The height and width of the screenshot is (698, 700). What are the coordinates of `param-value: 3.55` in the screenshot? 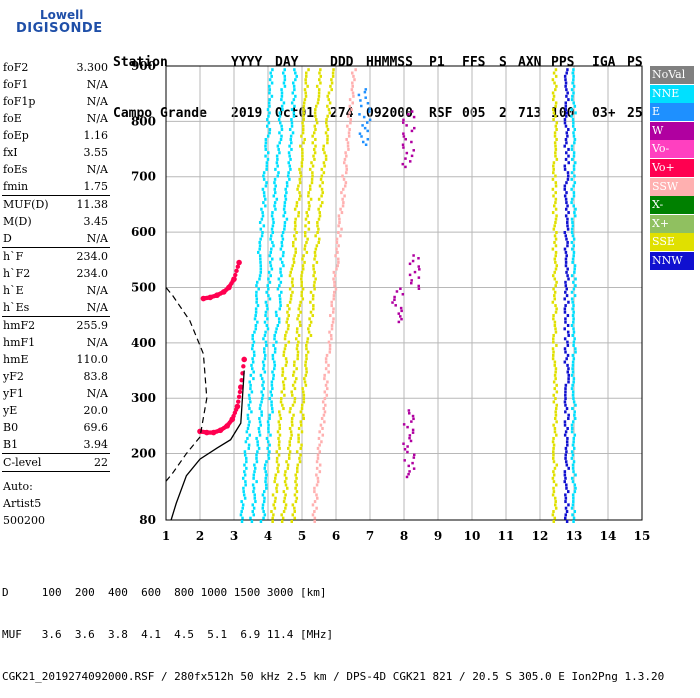 It's located at (96, 152).